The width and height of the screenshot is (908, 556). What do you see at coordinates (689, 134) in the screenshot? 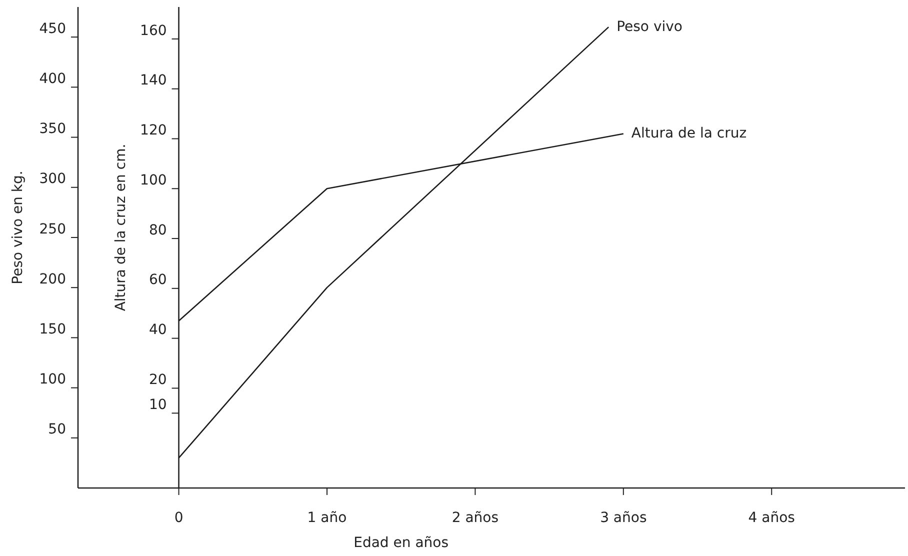
I see `series-label: Altura de la cruz` at bounding box center [689, 134].